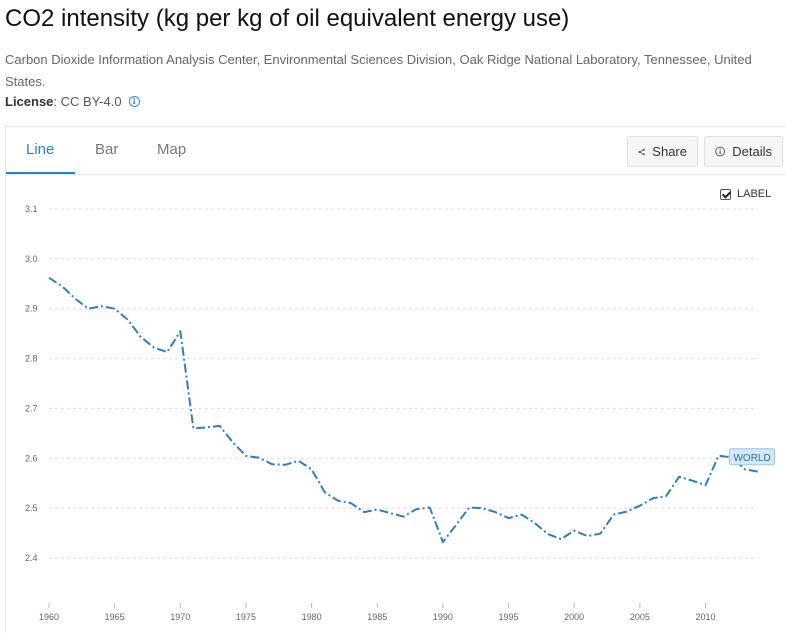 This screenshot has width=786, height=633. Describe the element at coordinates (31, 458) in the screenshot. I see `y-tick-label: 2.6` at that location.